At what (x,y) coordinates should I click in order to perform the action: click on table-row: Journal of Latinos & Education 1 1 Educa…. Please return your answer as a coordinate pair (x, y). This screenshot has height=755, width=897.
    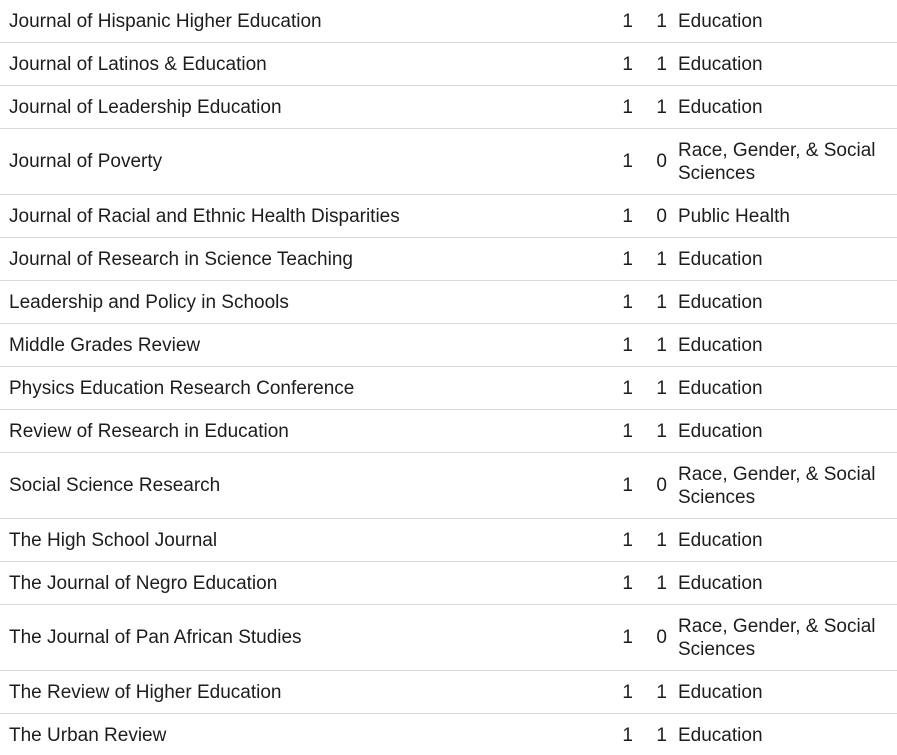
    Looking at the image, I should click on (448, 64).